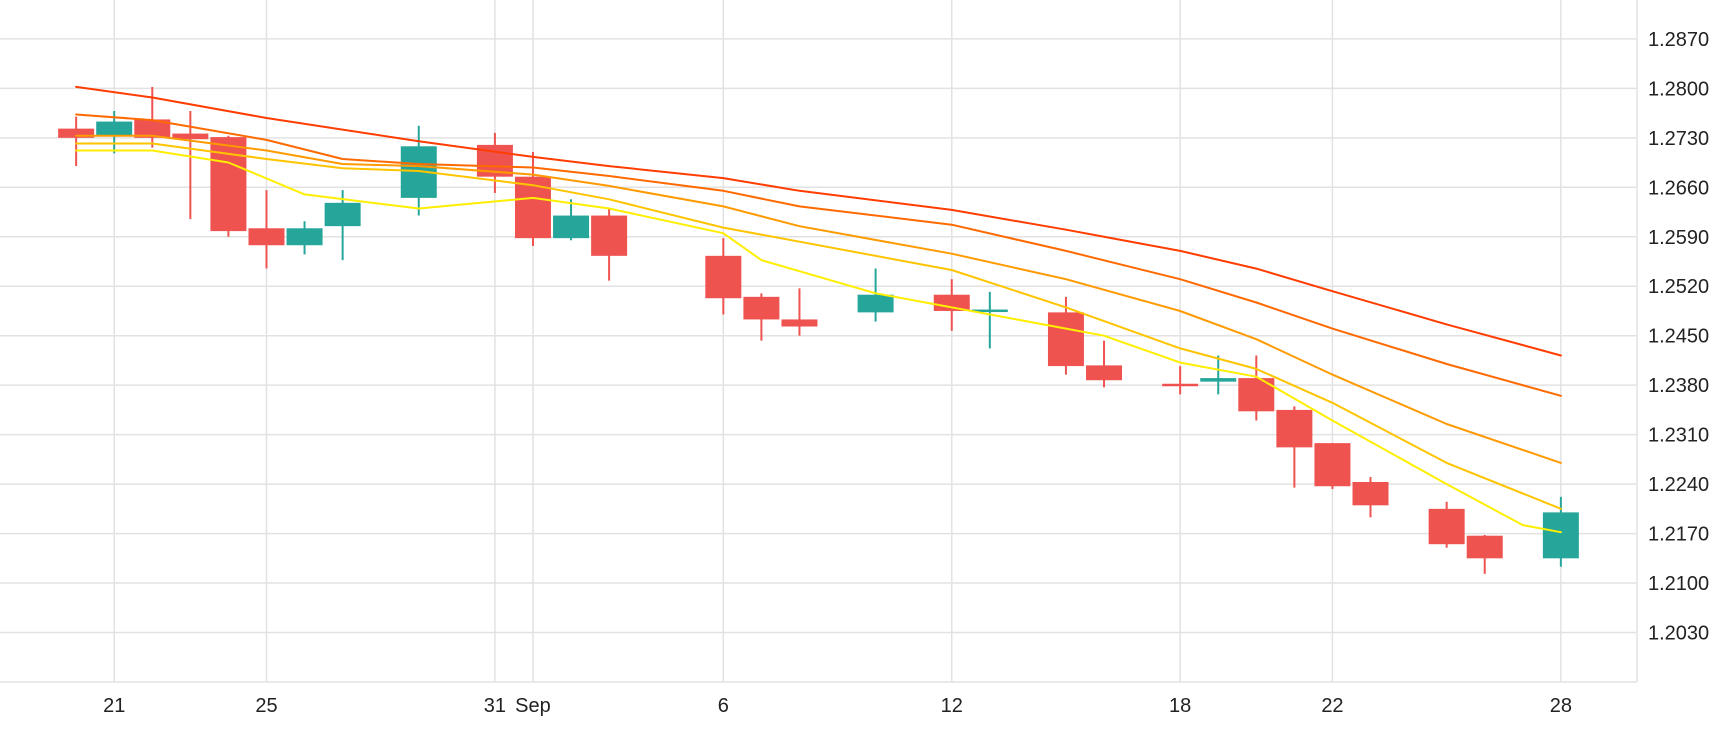 Image resolution: width=1730 pixels, height=730 pixels. I want to click on x-axis-labels: 21 25 31 Sep 6 12 18 22 28, so click(837, 706).